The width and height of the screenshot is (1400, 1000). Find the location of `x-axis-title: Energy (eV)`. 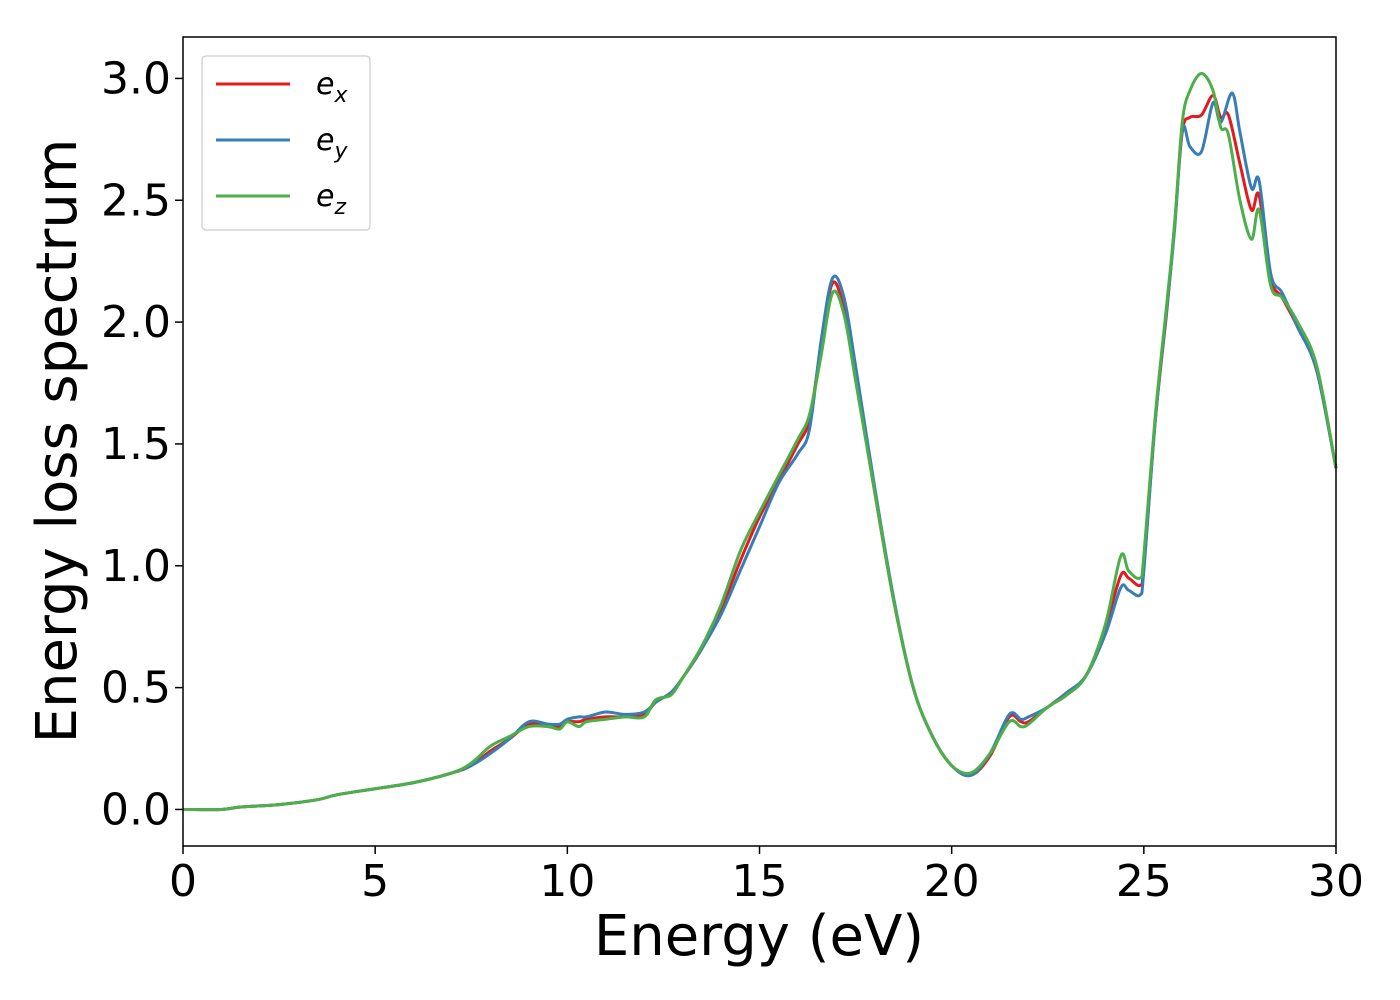

x-axis-title: Energy (eV) is located at coordinates (759, 936).